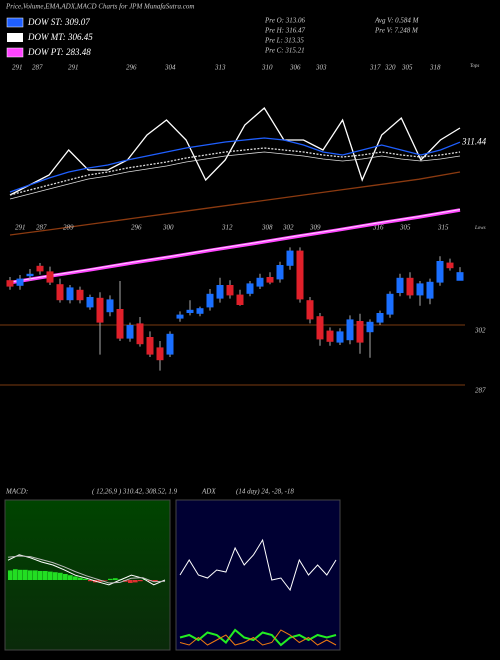 The image size is (500, 660). I want to click on low-label: 296, so click(136, 228).